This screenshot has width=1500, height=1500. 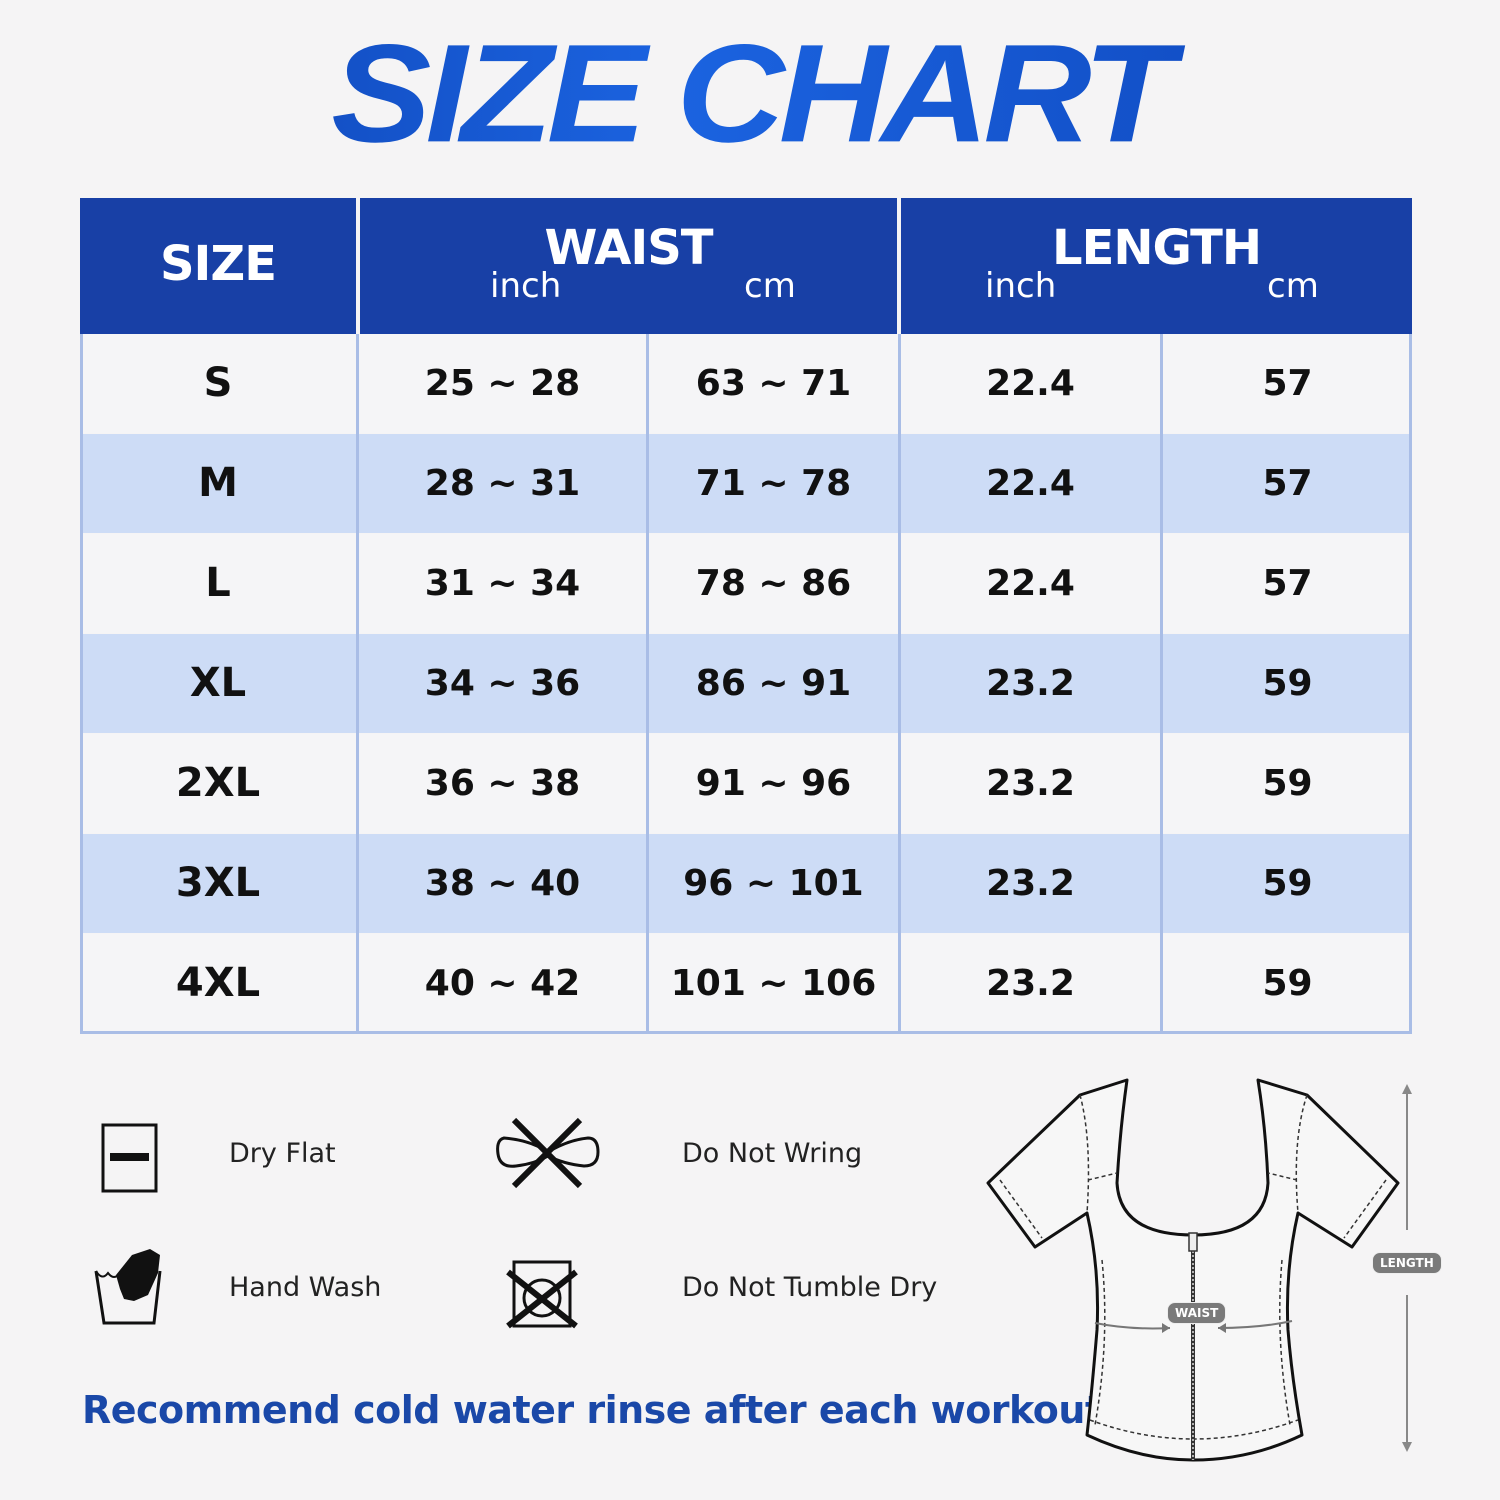 I want to click on cell-waist-cm: 96 ~ 101, so click(x=773, y=883).